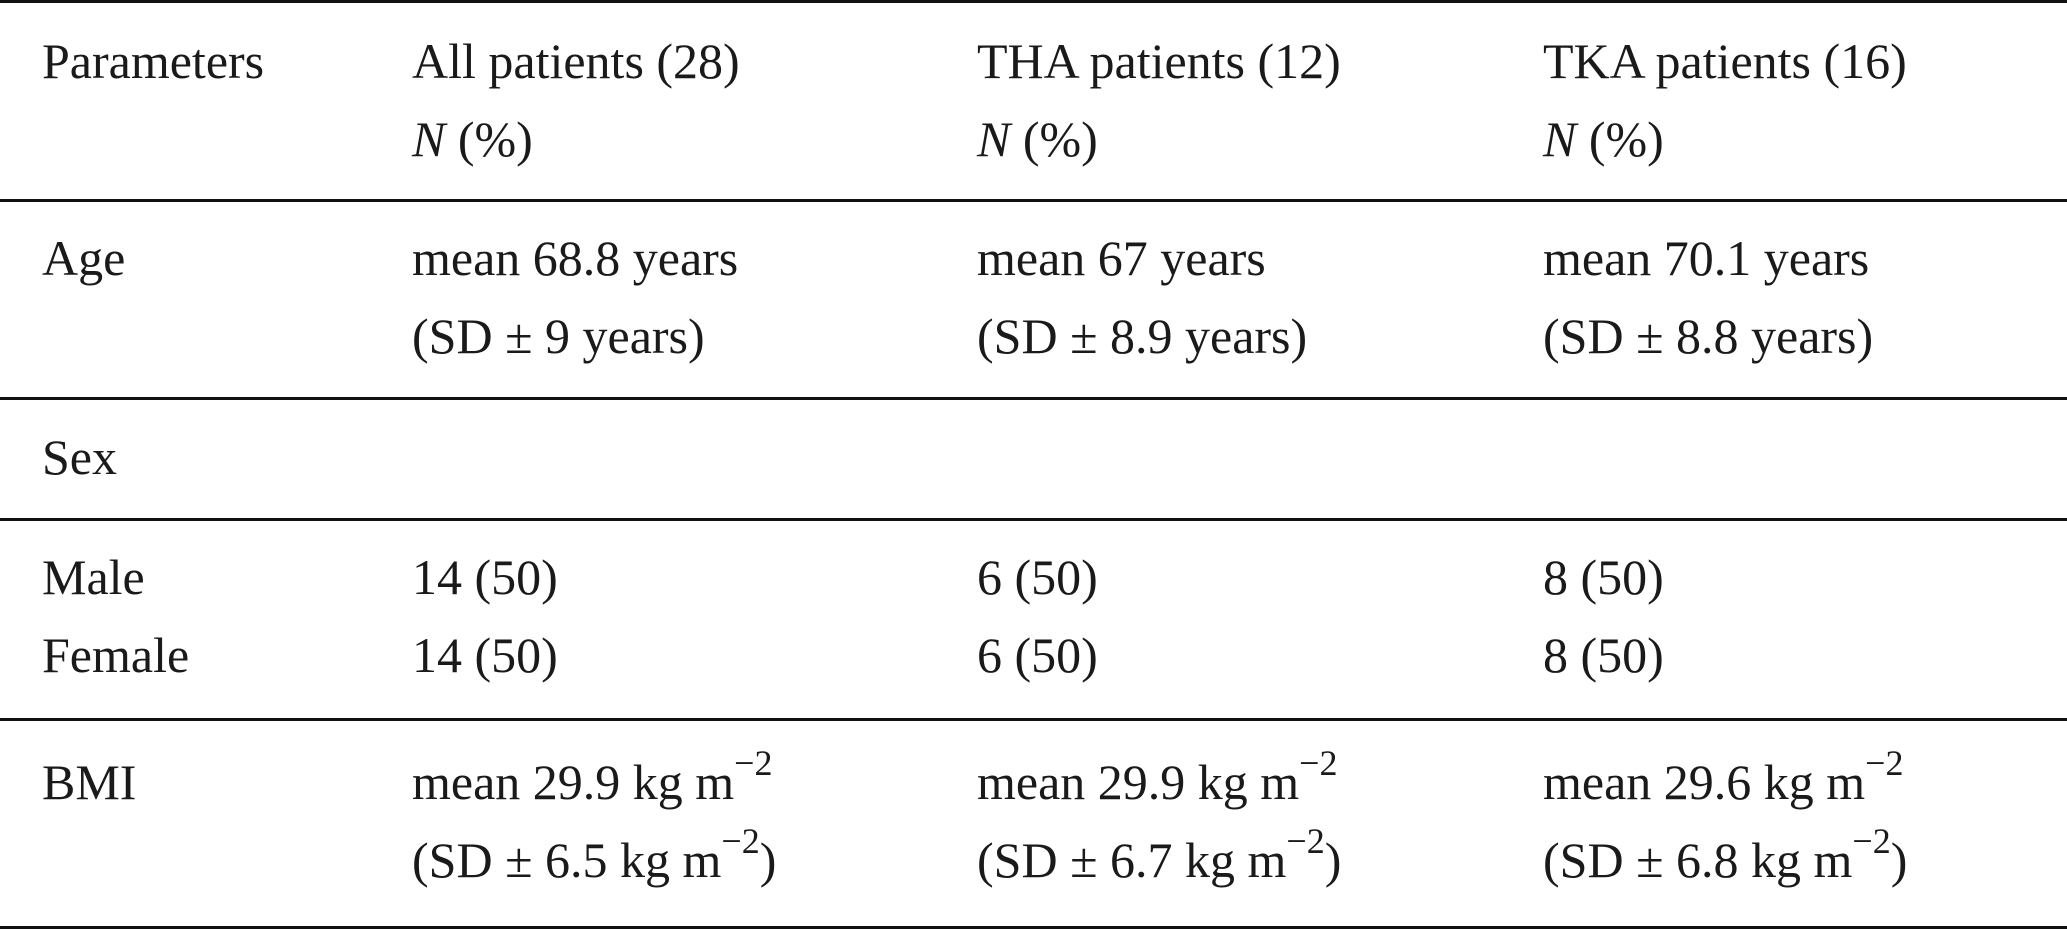 This screenshot has height=930, width=2067. What do you see at coordinates (1037, 577) in the screenshot?
I see `male-tha-value: 6 (50)` at bounding box center [1037, 577].